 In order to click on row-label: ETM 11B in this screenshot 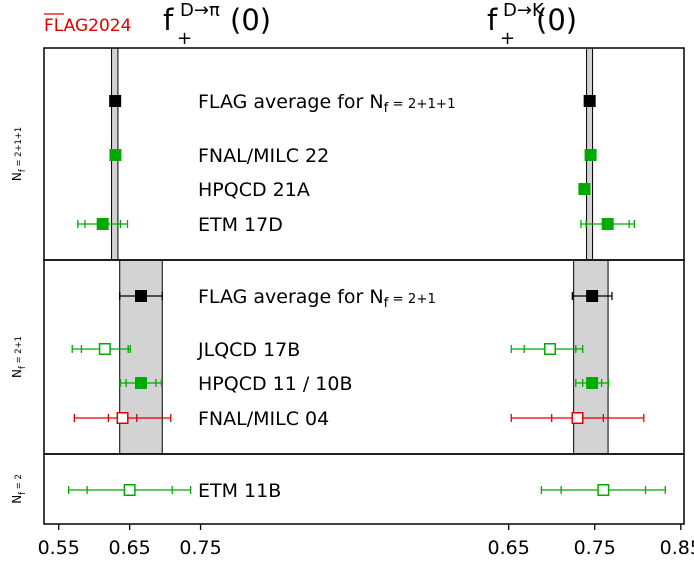, I will do `click(239, 491)`.